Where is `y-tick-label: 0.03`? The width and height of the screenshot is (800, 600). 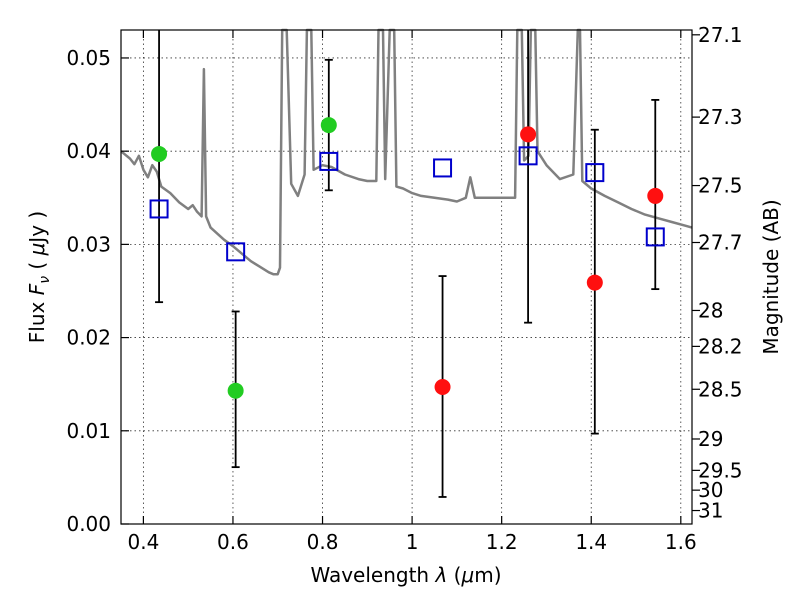 y-tick-label: 0.03 is located at coordinates (88, 244).